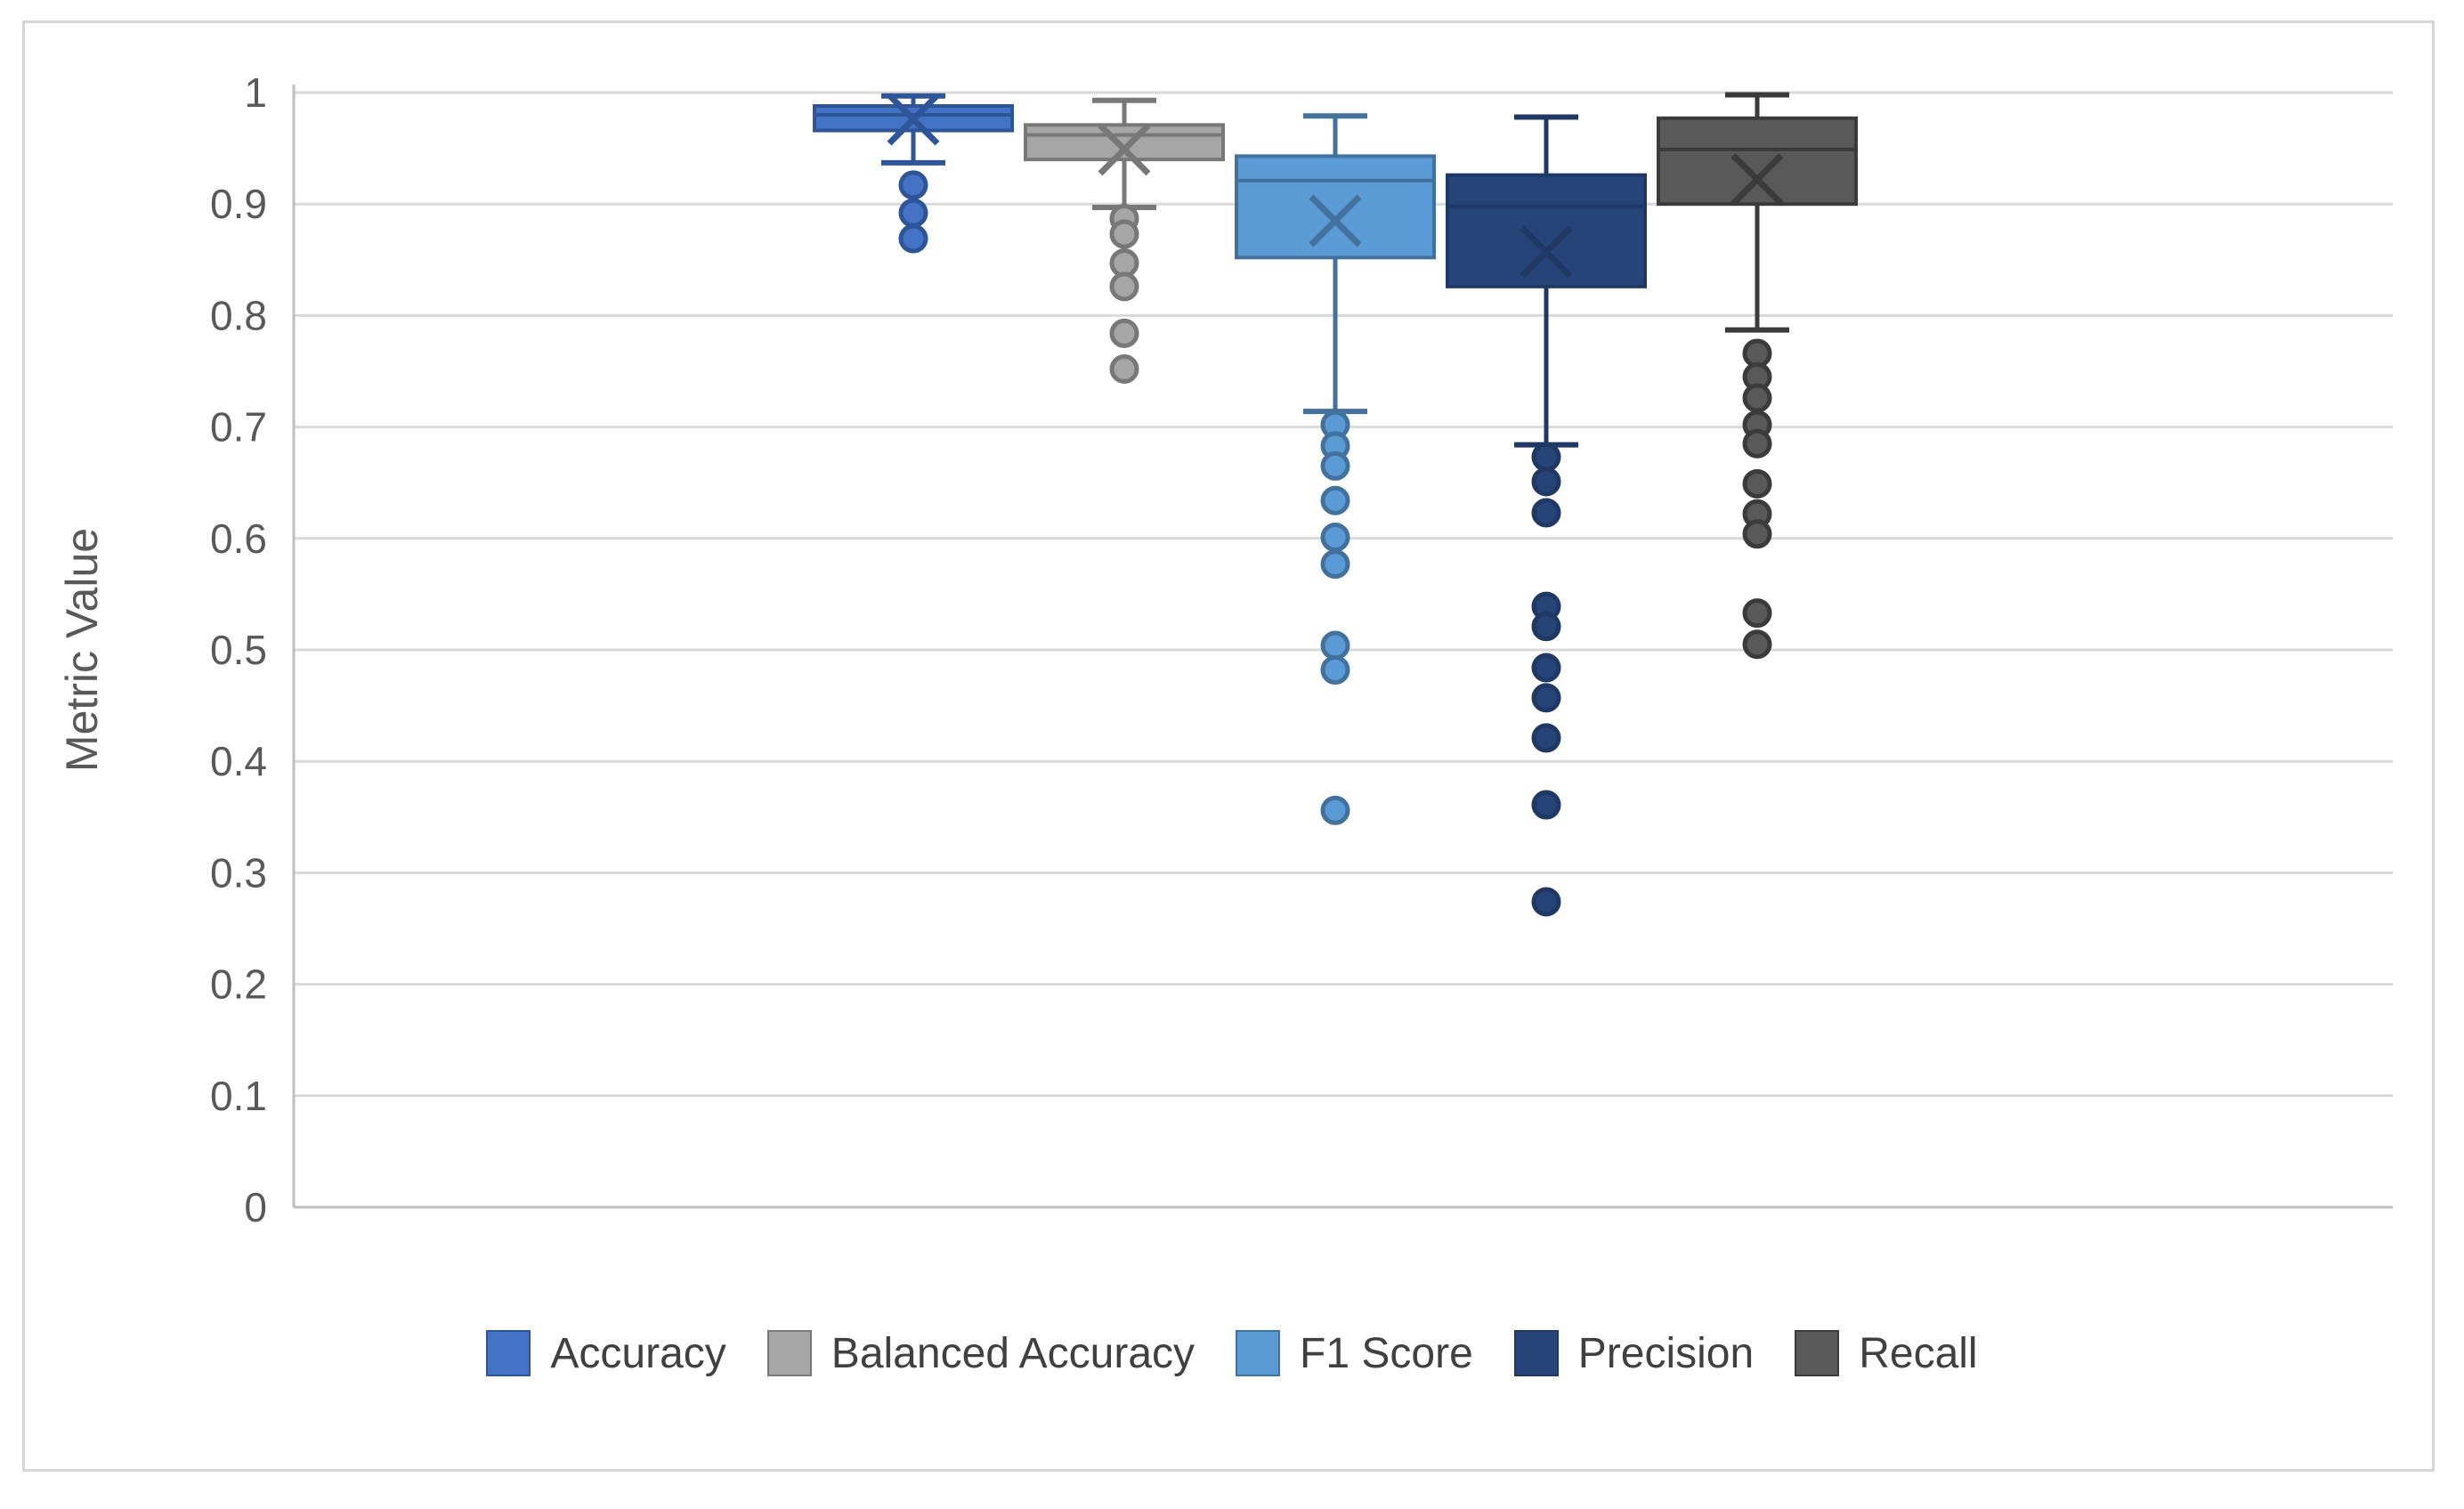  Describe the element at coordinates (238, 427) in the screenshot. I see `y-tick-label: 0.7` at that location.